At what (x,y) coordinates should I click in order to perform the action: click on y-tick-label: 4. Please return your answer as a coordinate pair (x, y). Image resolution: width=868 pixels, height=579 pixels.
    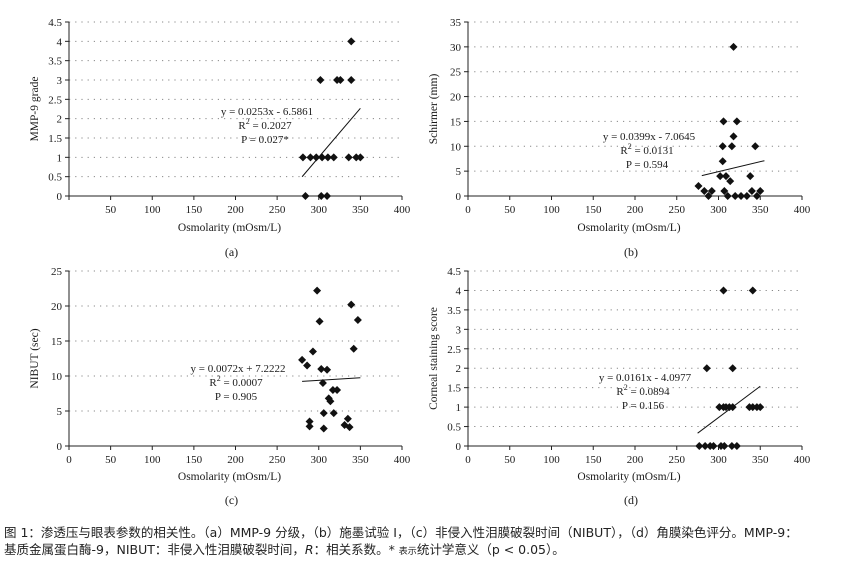
    Looking at the image, I should click on (459, 291).